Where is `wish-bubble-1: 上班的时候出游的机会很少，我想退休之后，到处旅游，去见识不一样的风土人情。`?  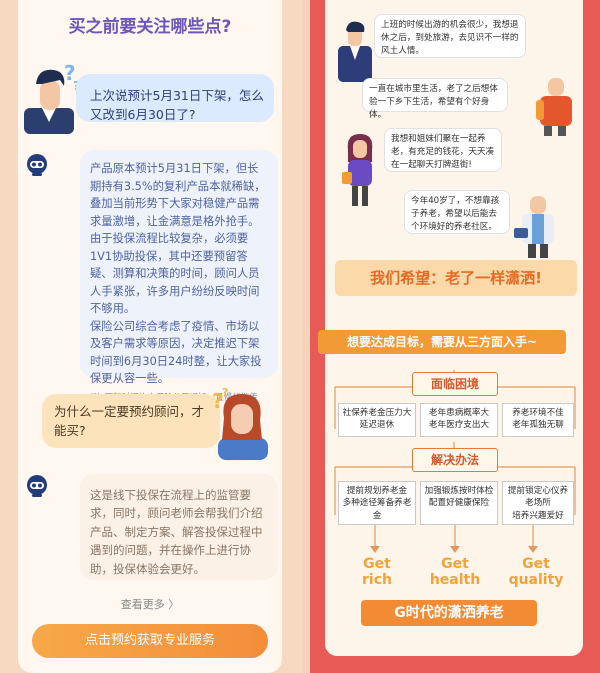 wish-bubble-1: 上班的时候出游的机会很少，我想退休之后，到处旅游，去见识不一样的风土人情。 is located at coordinates (450, 36).